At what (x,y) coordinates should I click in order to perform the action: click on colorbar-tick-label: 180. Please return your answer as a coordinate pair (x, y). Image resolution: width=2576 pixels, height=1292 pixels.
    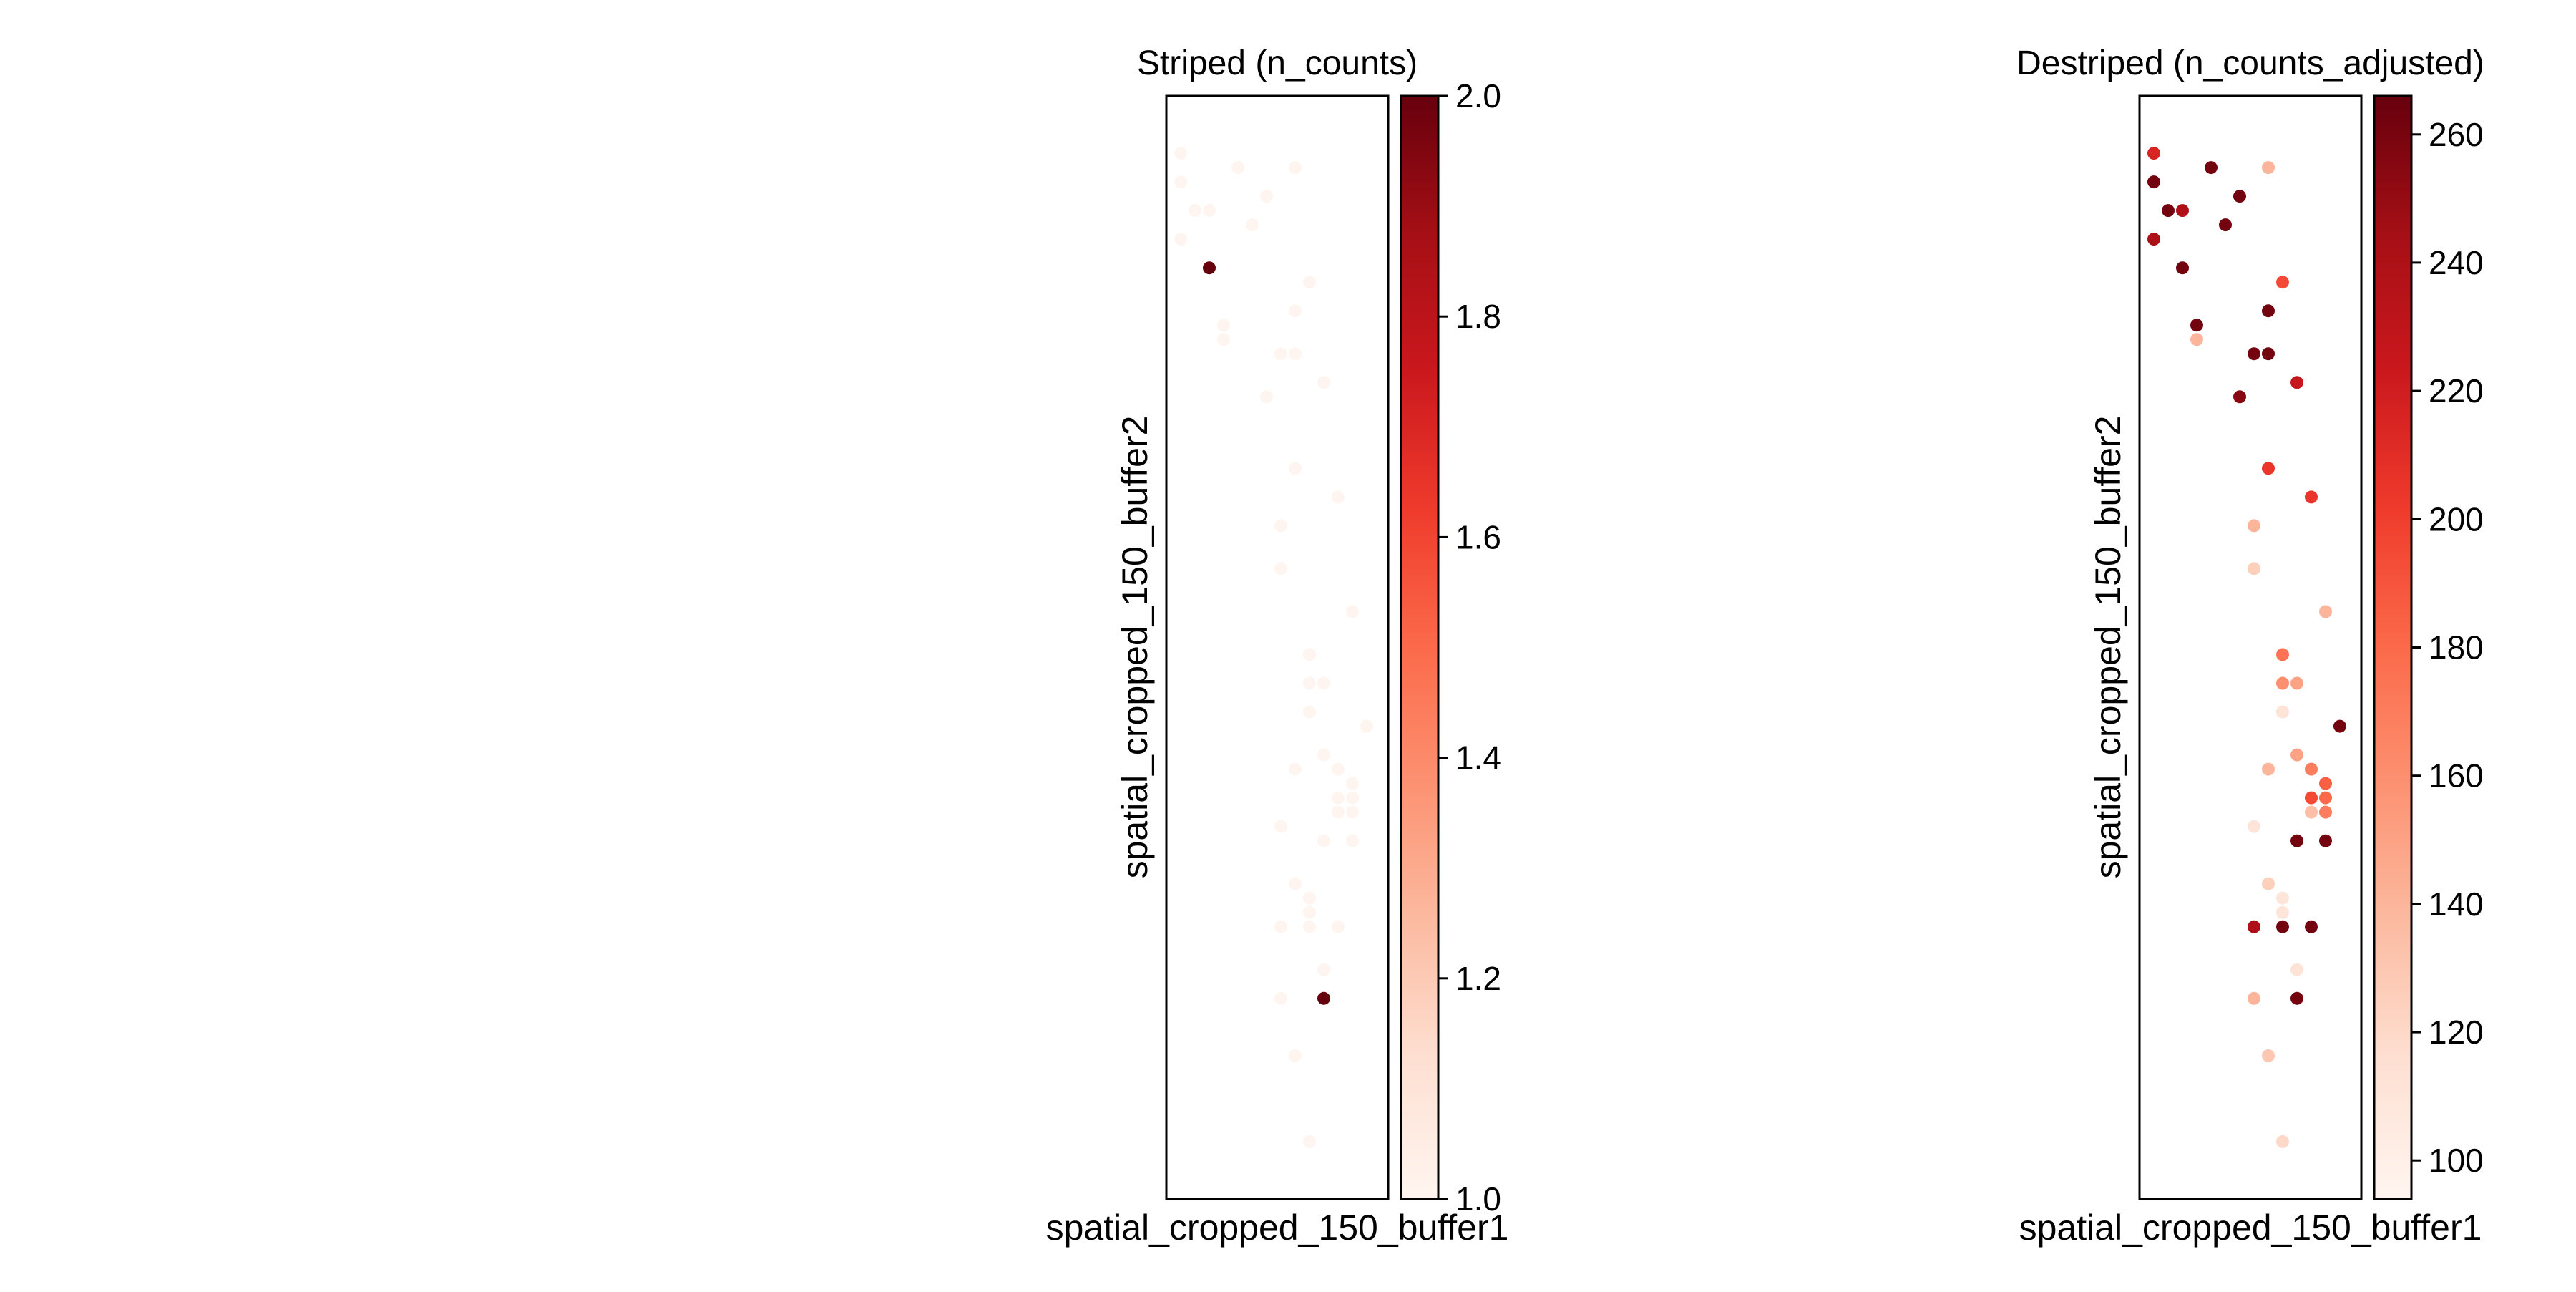
    Looking at the image, I should click on (2456, 647).